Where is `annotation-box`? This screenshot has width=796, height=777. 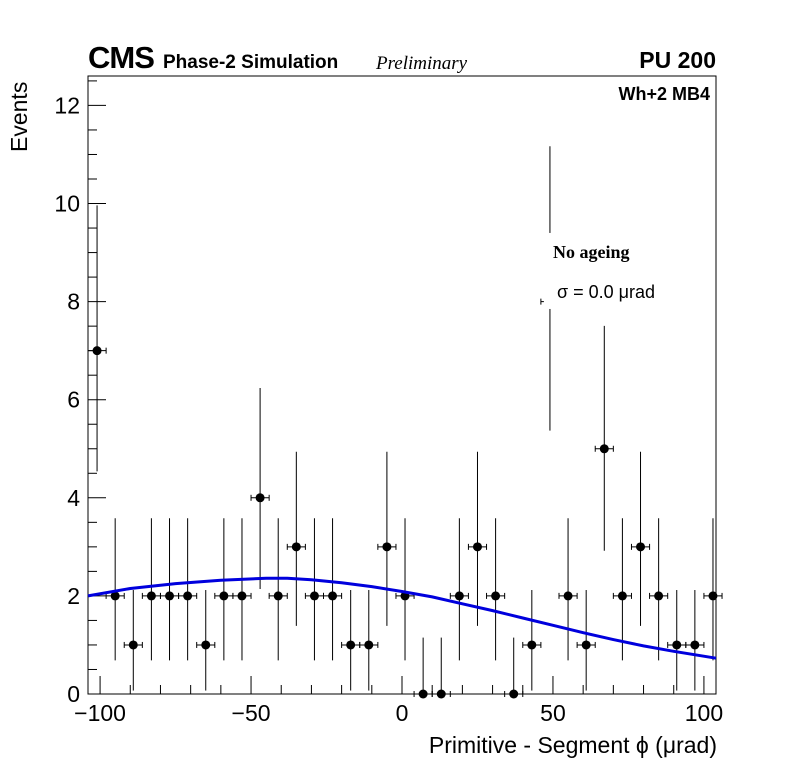 annotation-box is located at coordinates (596, 270).